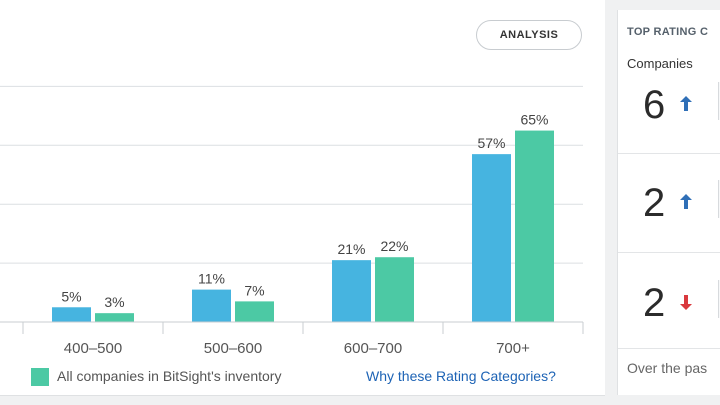  What do you see at coordinates (233, 348) in the screenshot?
I see `x-tick-label: 500–600` at bounding box center [233, 348].